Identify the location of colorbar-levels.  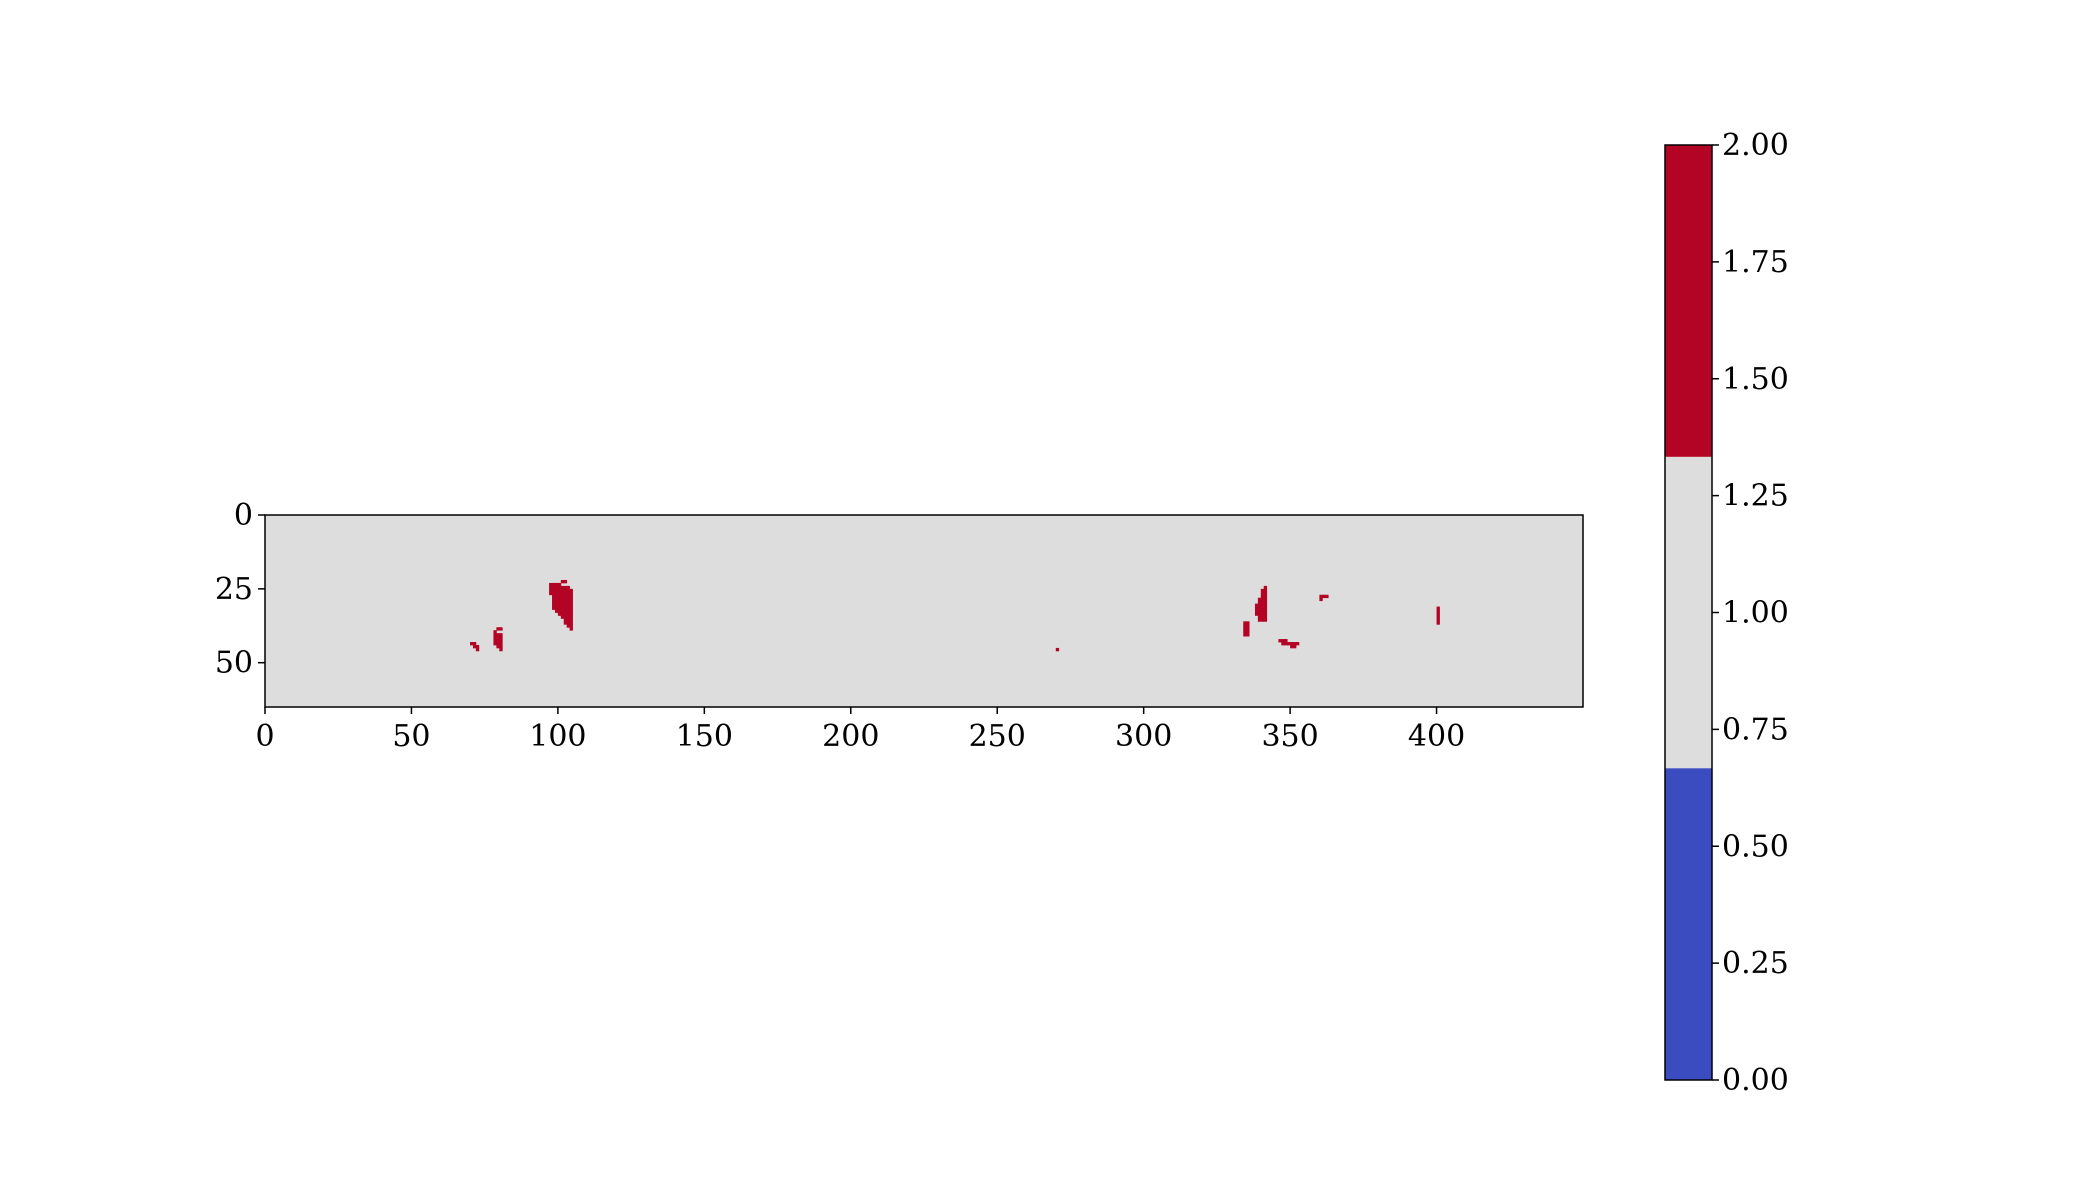
(1688, 612).